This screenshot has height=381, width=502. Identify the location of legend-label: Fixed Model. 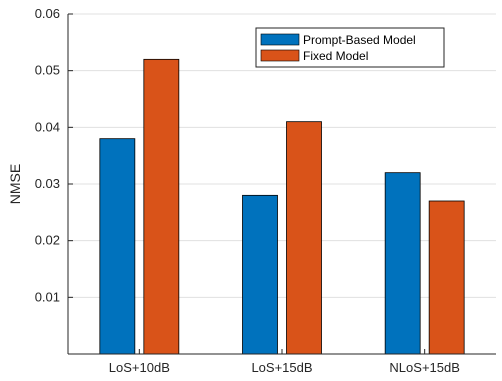
(335, 56).